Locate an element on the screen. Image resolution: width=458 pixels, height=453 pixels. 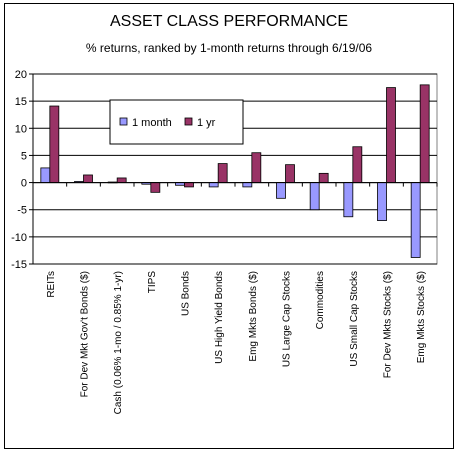
legend-box is located at coordinates (176, 122).